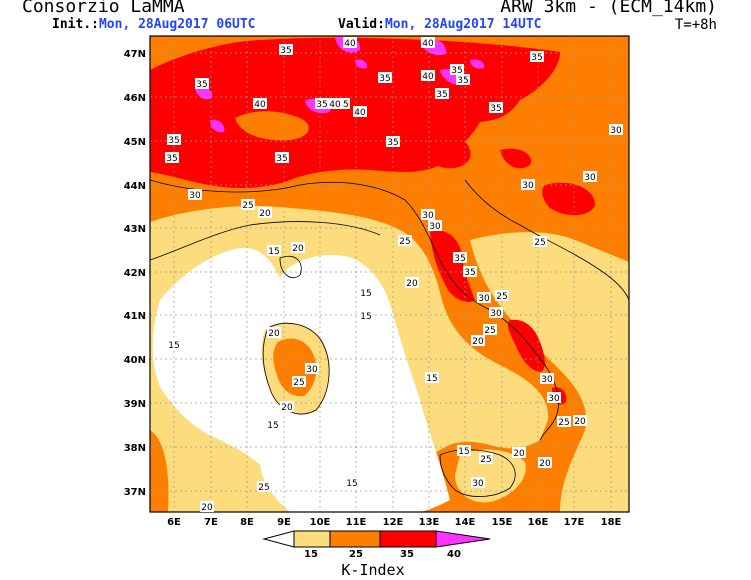 The width and height of the screenshot is (751, 580). I want to click on valid-time: Valid:Mon, 28Aug2017 14UTC, so click(440, 24).